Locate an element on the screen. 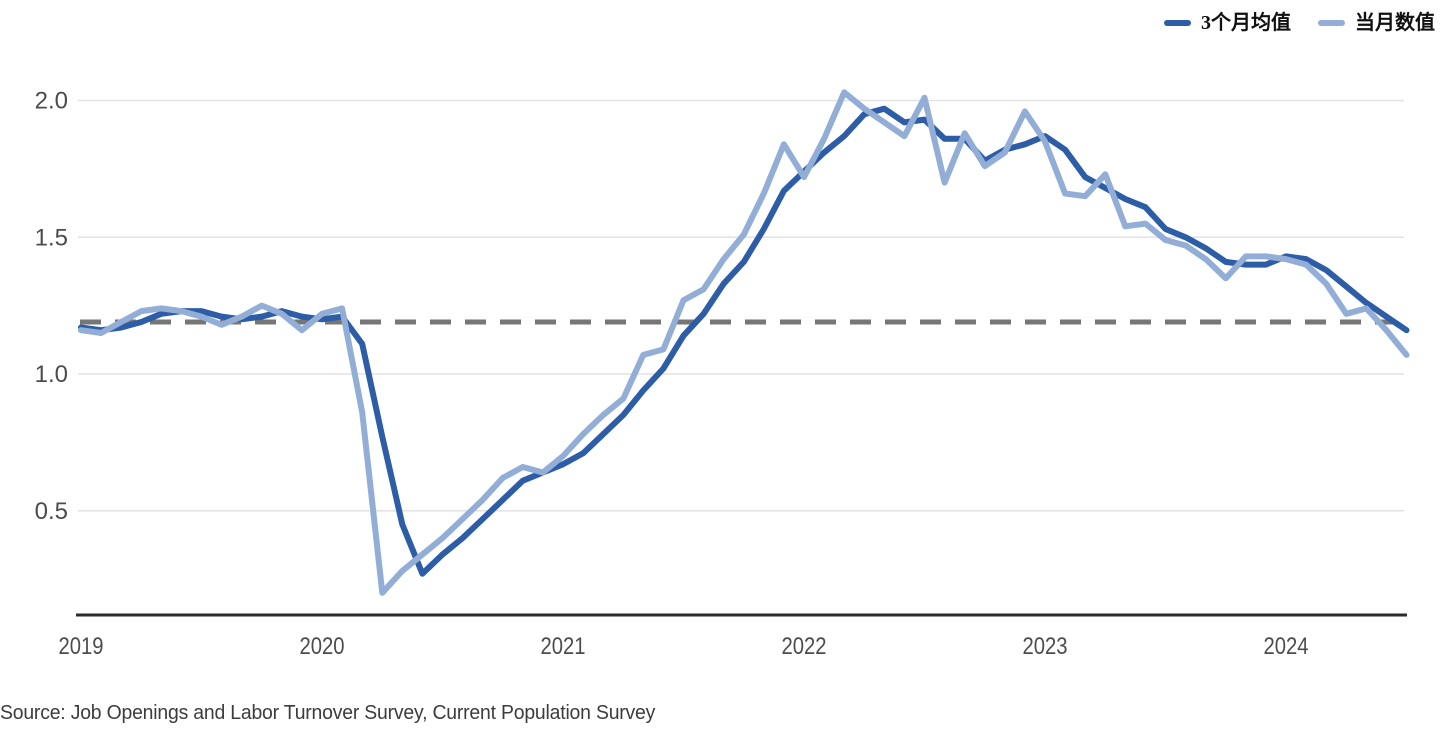 This screenshot has height=736, width=1440. x-tick-label: 2021 is located at coordinates (563, 646).